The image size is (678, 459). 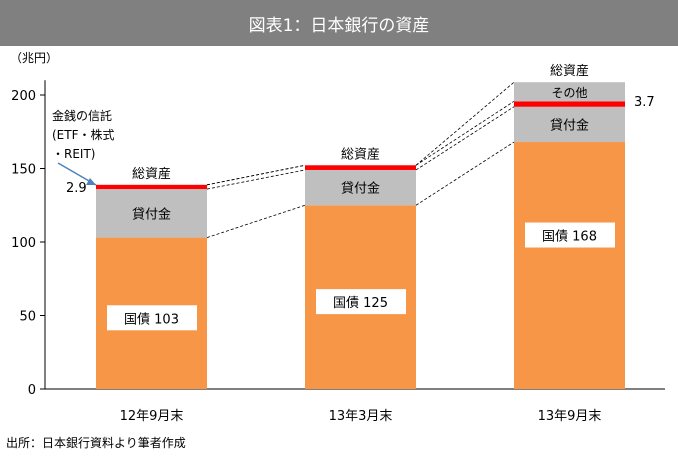 What do you see at coordinates (361, 416) in the screenshot?
I see `x-category-label: 13年3月末` at bounding box center [361, 416].